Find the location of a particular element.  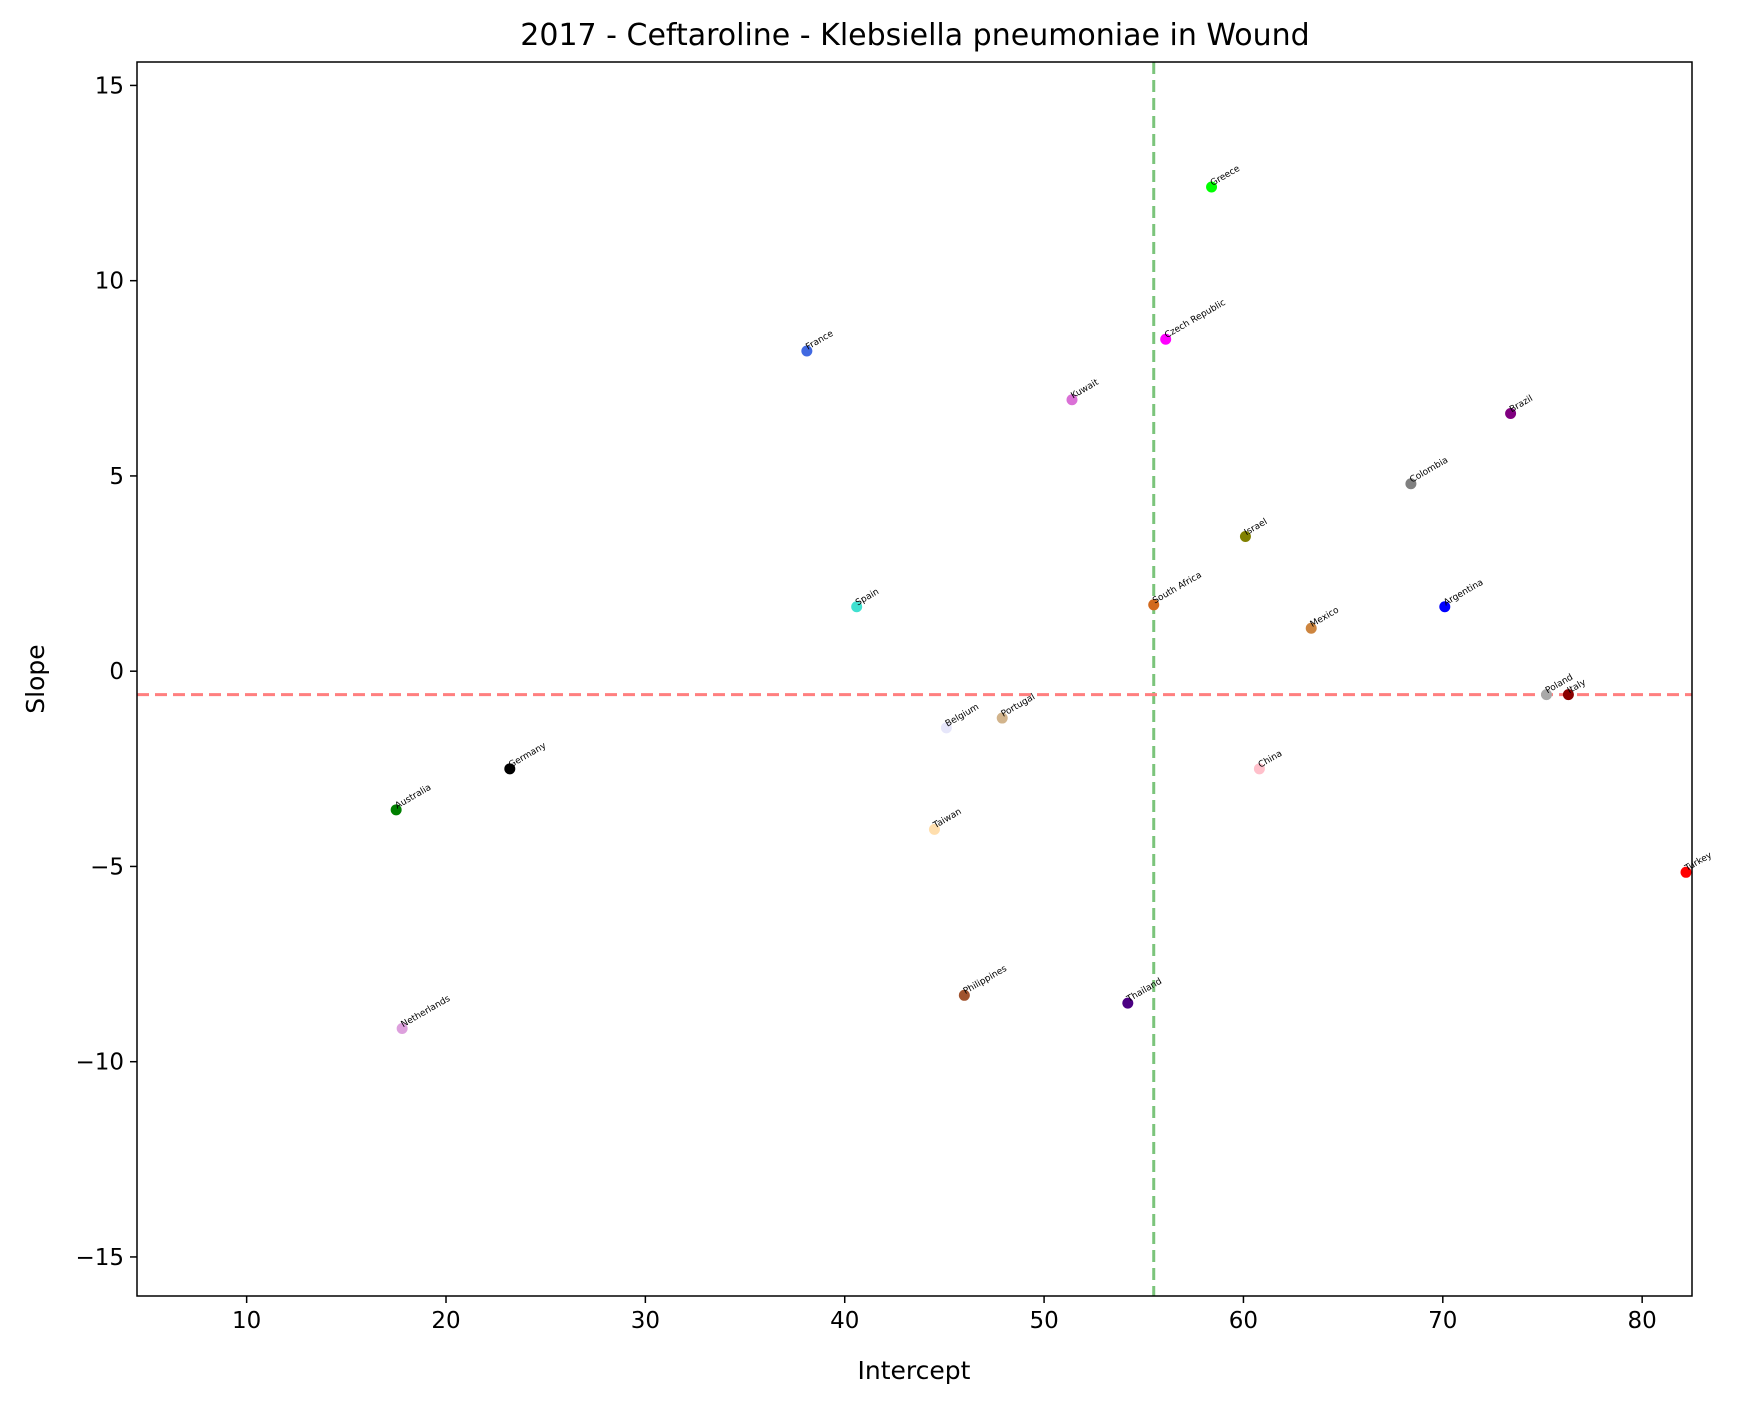

data-point-label: Philippines is located at coordinates (985, 980).